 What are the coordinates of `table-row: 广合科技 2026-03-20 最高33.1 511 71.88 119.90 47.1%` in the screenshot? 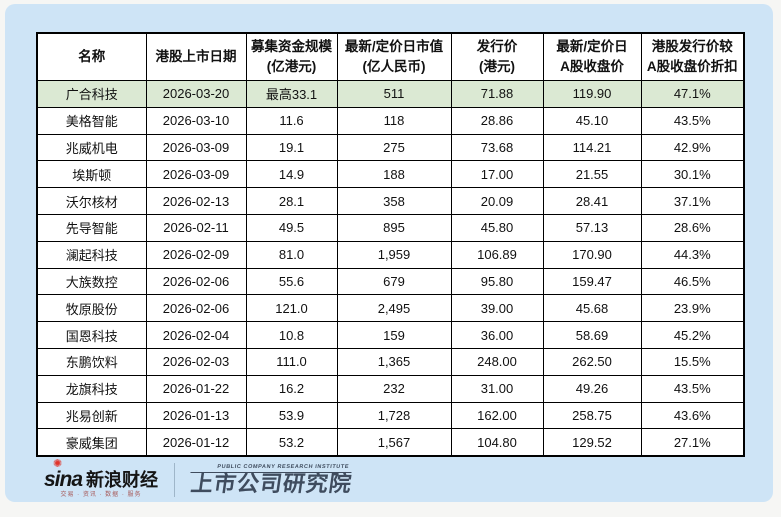 It's located at (390, 94).